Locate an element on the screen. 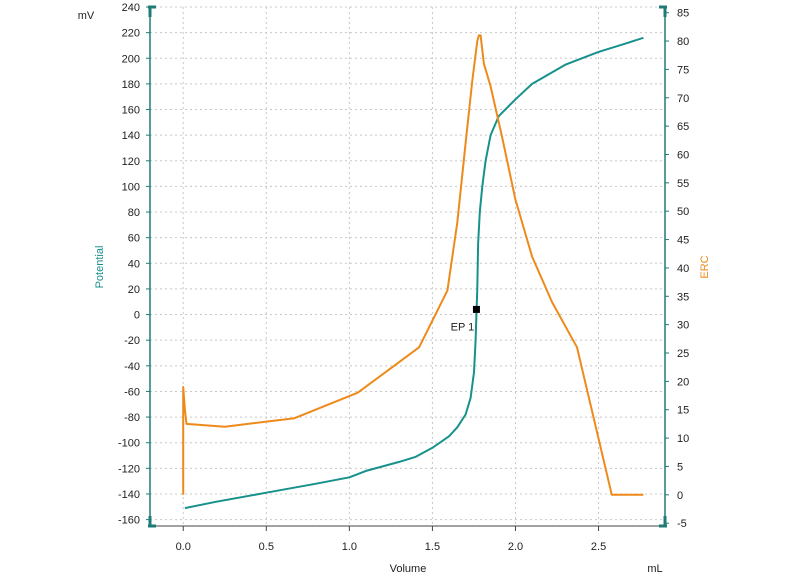 Image resolution: width=800 pixels, height=580 pixels. left-tick-label: 160 is located at coordinates (131, 111).